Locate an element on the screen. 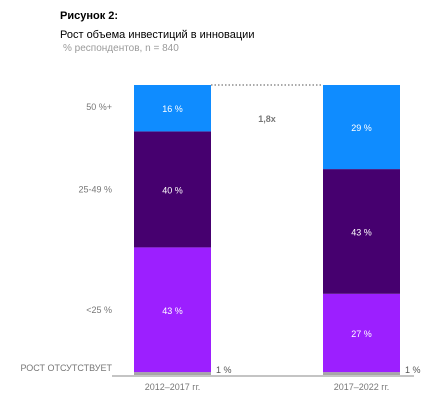  bar-value-label-2-2: 27 % is located at coordinates (361, 334).